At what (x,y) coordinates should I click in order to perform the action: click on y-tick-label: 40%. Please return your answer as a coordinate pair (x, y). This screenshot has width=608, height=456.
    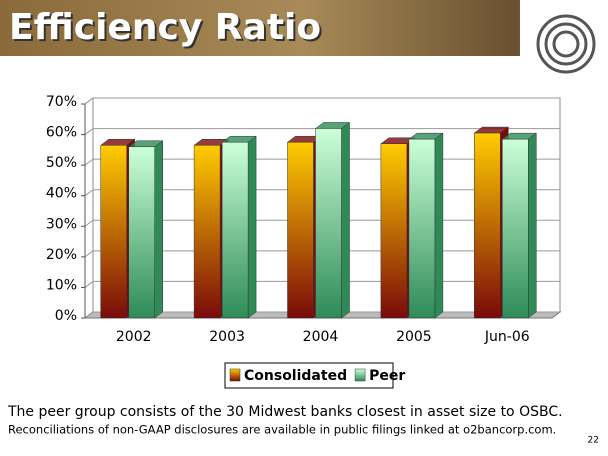
    Looking at the image, I should click on (61, 194).